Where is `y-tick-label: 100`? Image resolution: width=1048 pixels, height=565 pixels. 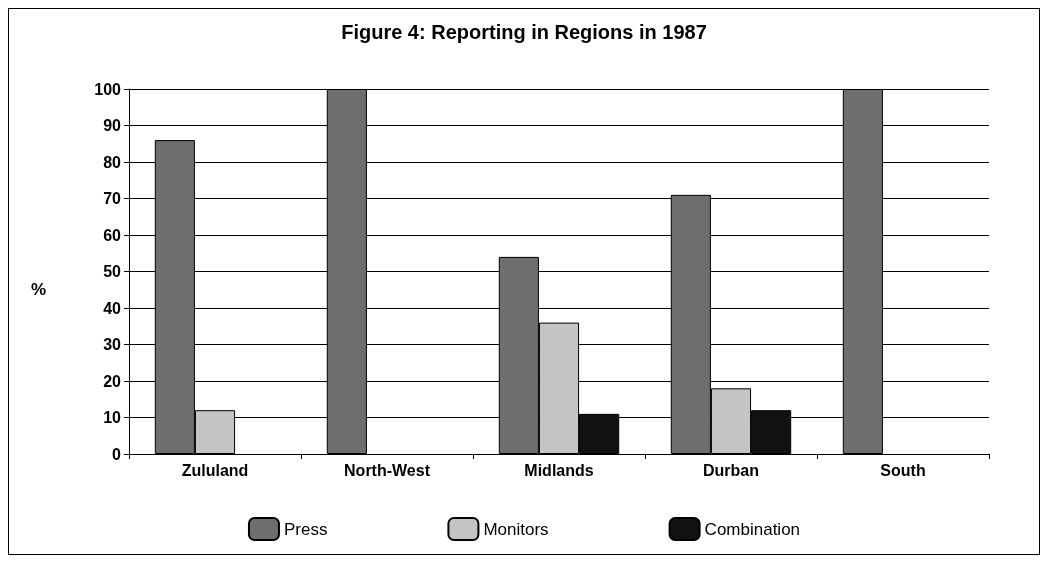
y-tick-label: 100 is located at coordinates (108, 89).